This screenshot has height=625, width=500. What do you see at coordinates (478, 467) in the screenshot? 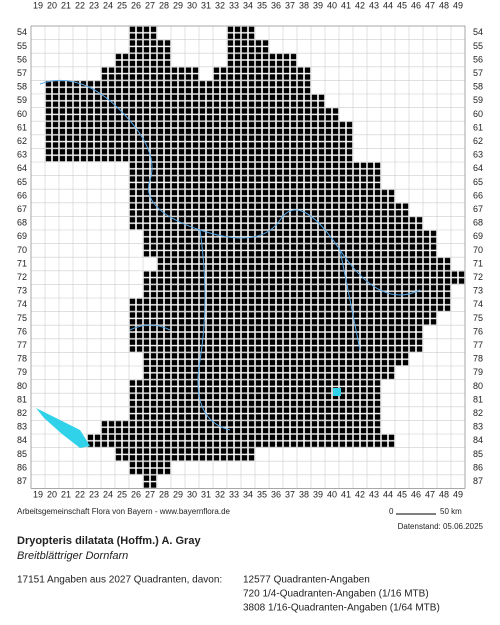
I see `row-label: 86` at bounding box center [478, 467].